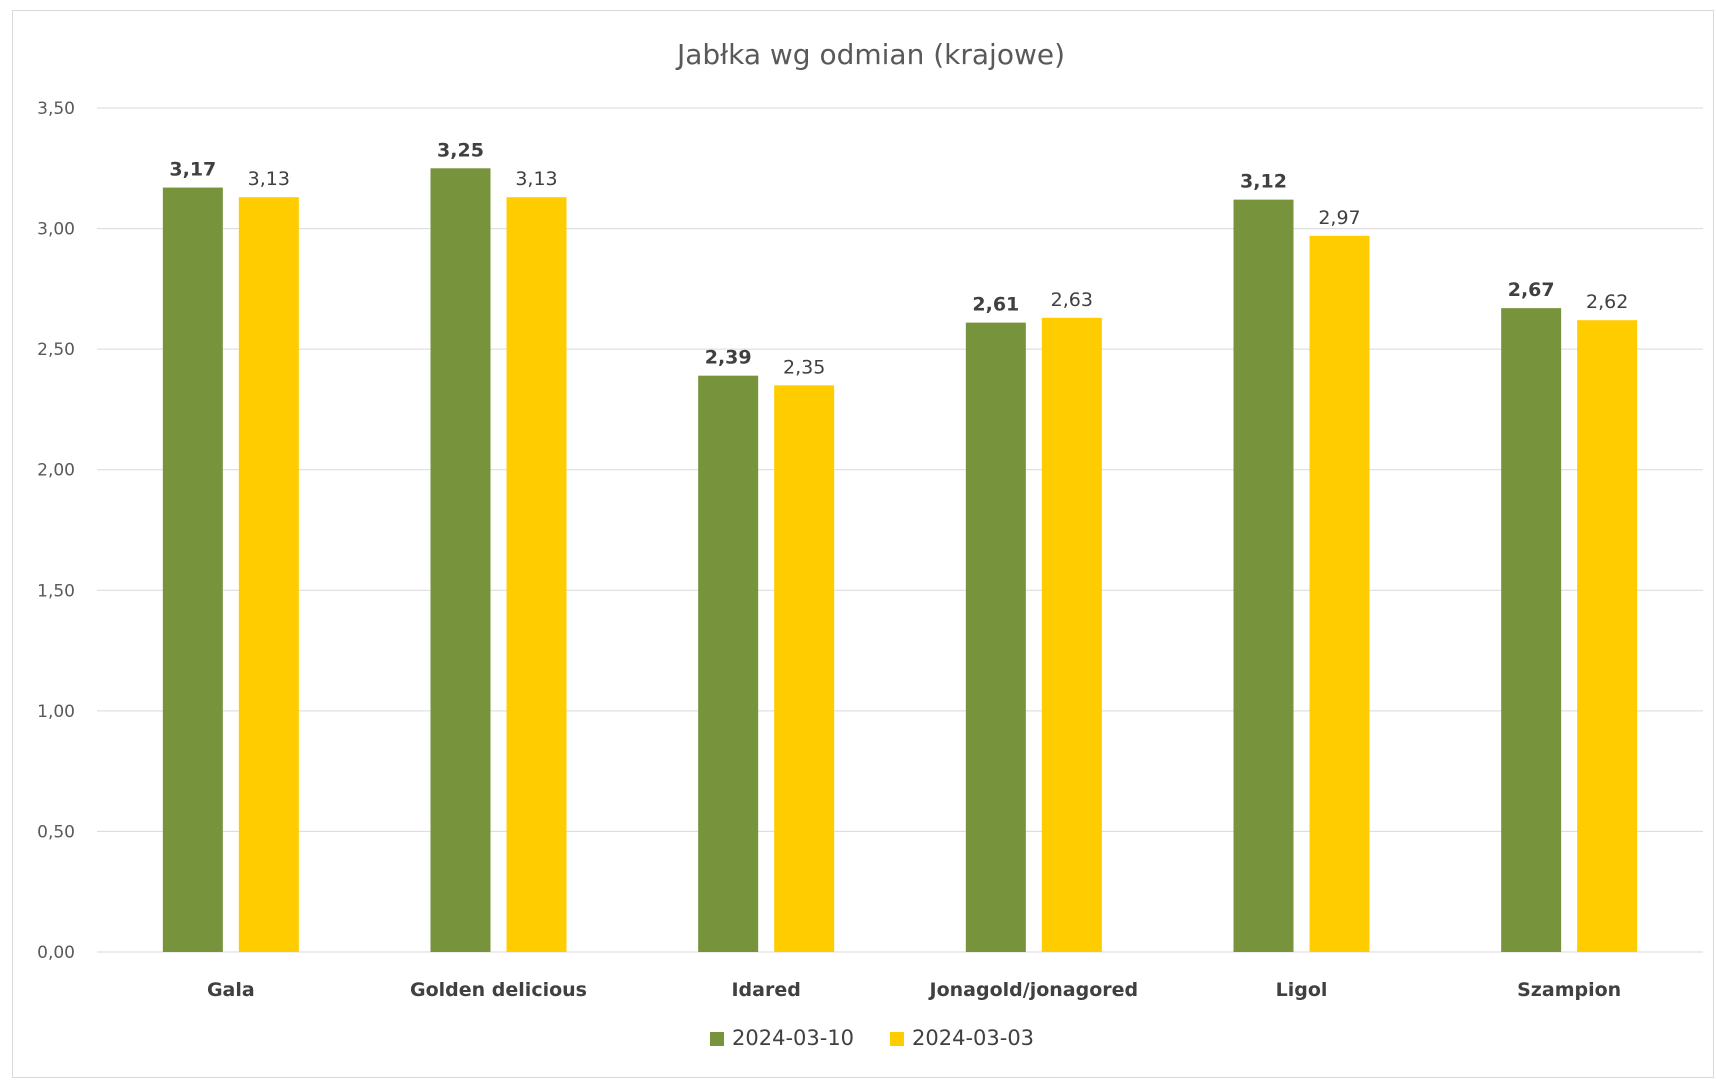  I want to click on y-tick-label: 0,50, so click(56, 832).